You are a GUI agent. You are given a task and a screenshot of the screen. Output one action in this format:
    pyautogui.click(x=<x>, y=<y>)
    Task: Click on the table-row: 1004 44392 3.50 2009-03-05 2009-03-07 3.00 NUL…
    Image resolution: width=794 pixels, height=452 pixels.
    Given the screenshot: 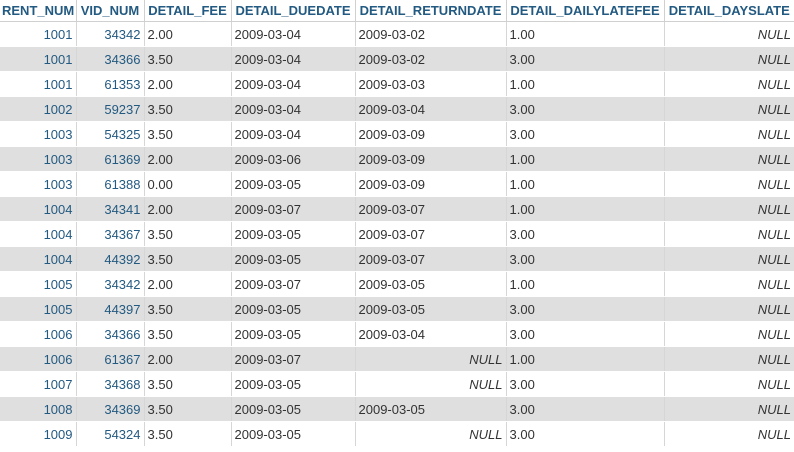 What is the action you would take?
    pyautogui.click(x=397, y=259)
    